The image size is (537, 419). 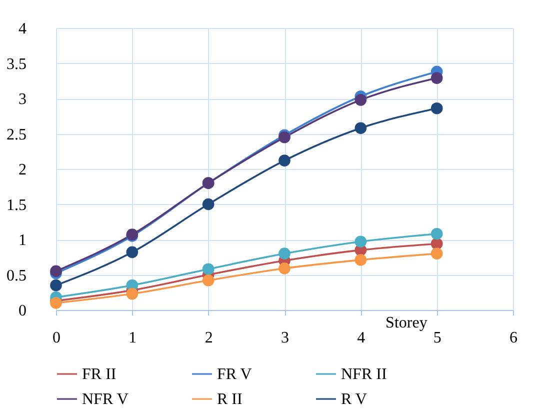 I want to click on legend-label: FR II, so click(x=99, y=374).